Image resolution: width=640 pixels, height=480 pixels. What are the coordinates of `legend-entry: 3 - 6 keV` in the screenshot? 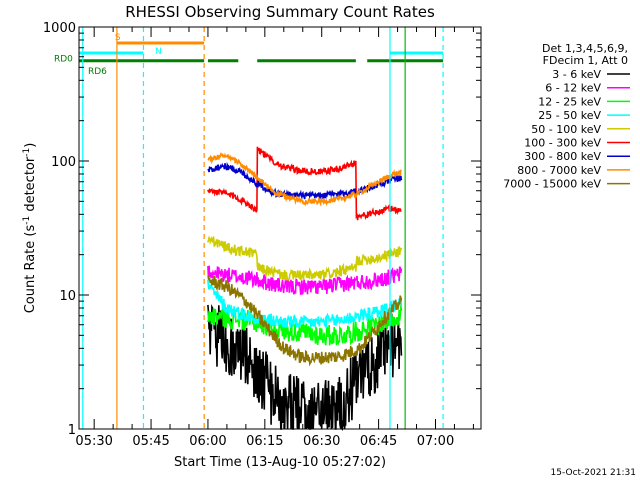 It's located at (576, 74).